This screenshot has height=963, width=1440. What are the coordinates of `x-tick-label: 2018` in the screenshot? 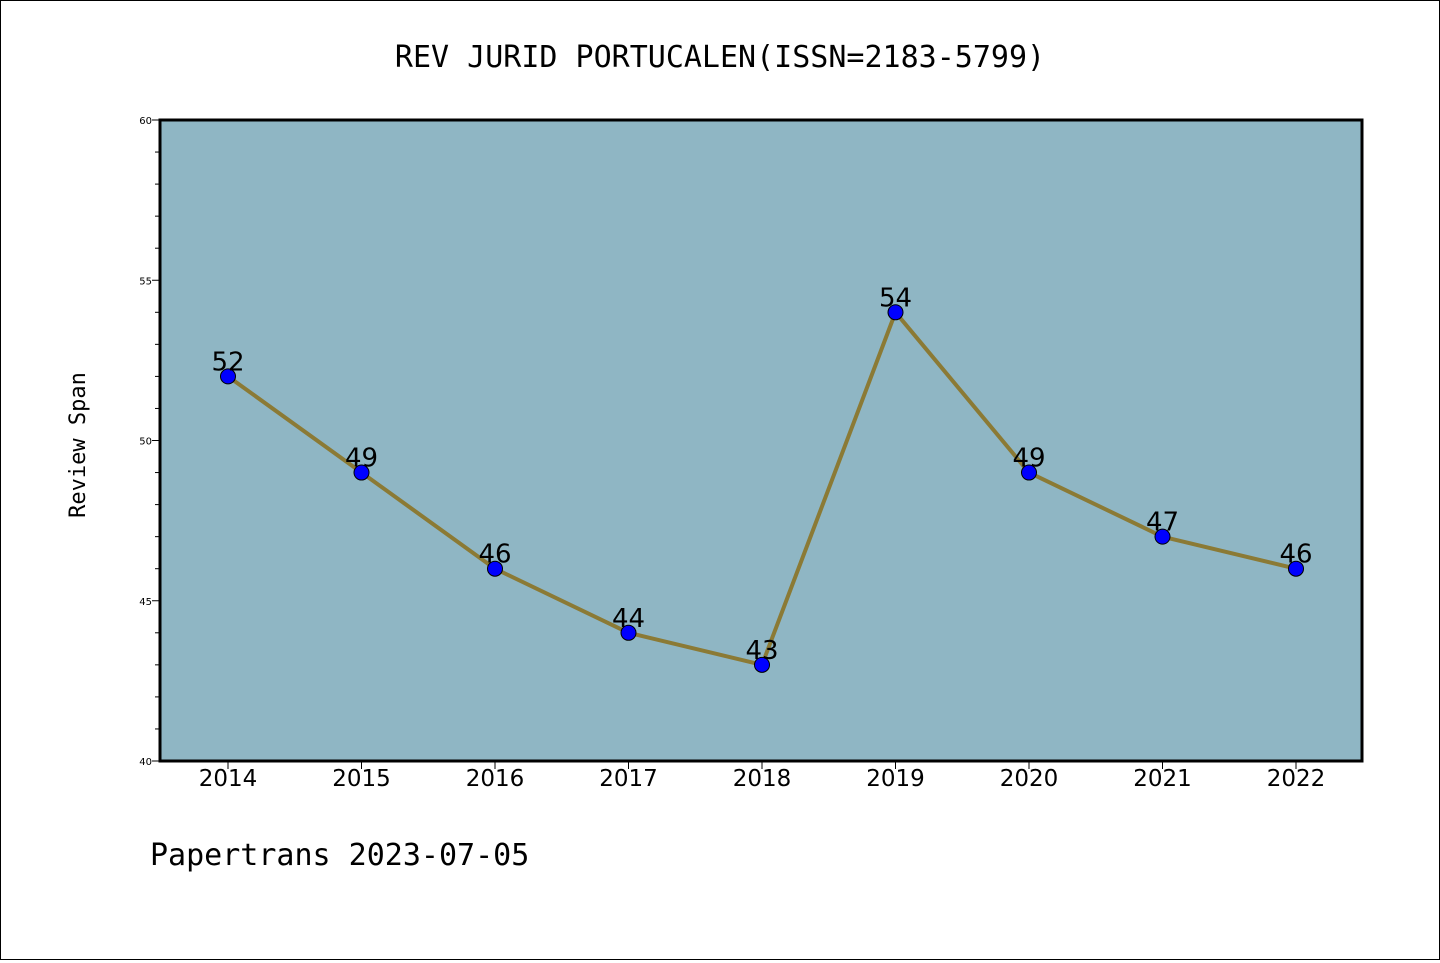 It's located at (762, 779).